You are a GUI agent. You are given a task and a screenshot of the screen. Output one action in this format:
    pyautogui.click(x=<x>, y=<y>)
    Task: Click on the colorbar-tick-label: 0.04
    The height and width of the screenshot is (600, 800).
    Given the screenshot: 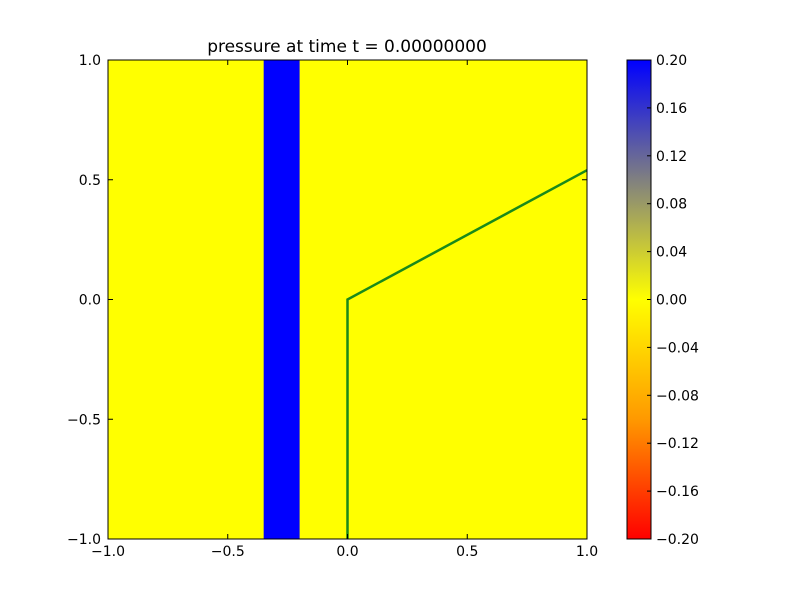 What is the action you would take?
    pyautogui.click(x=671, y=253)
    